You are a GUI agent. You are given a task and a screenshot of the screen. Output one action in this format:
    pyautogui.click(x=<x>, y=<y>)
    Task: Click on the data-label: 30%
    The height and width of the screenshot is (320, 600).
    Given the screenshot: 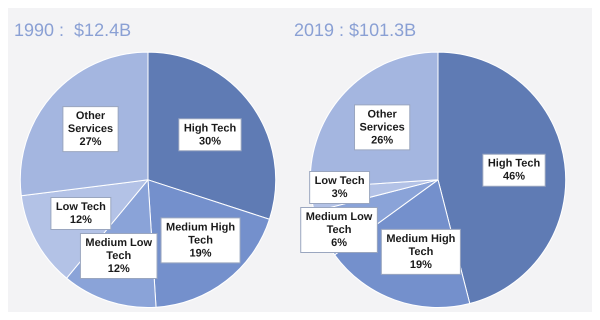 What is the action you would take?
    pyautogui.click(x=210, y=141)
    